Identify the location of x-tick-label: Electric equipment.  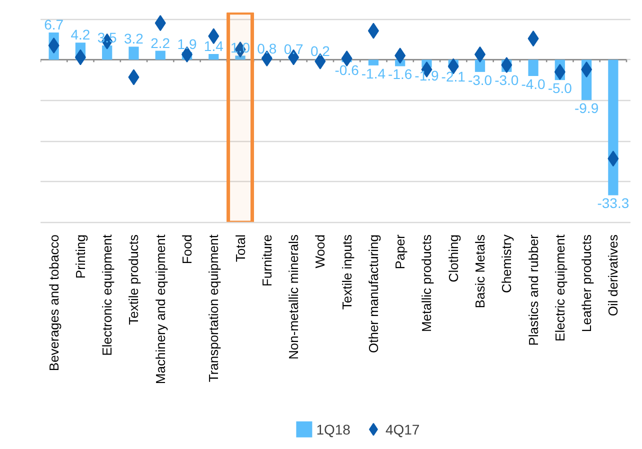
(560, 288).